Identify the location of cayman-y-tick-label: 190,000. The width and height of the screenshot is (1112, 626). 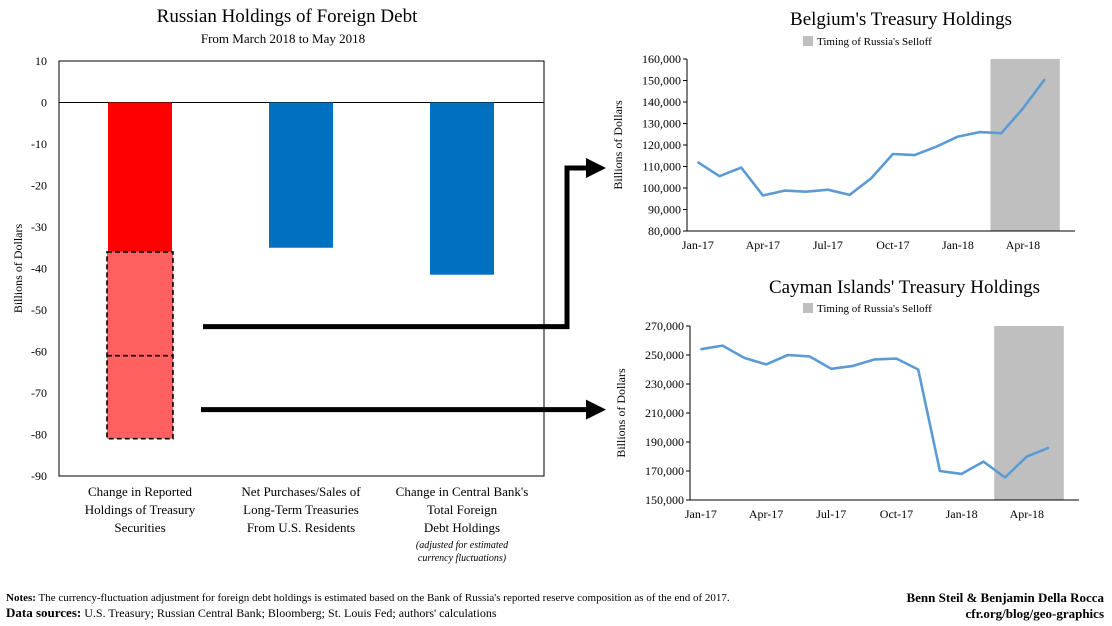
(664, 442).